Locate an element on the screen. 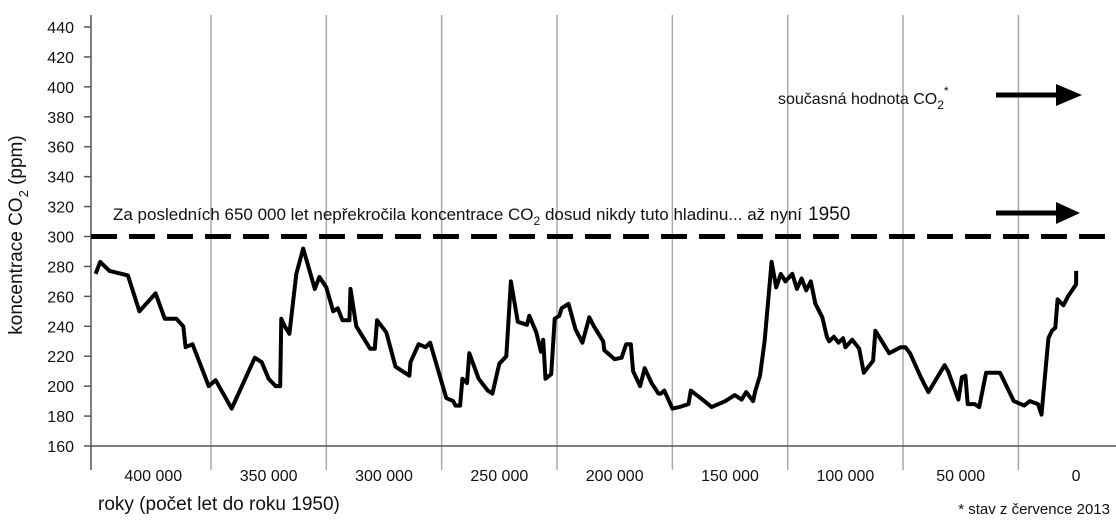 The width and height of the screenshot is (1116, 520). x-tick-label: 200 000 is located at coordinates (615, 476).